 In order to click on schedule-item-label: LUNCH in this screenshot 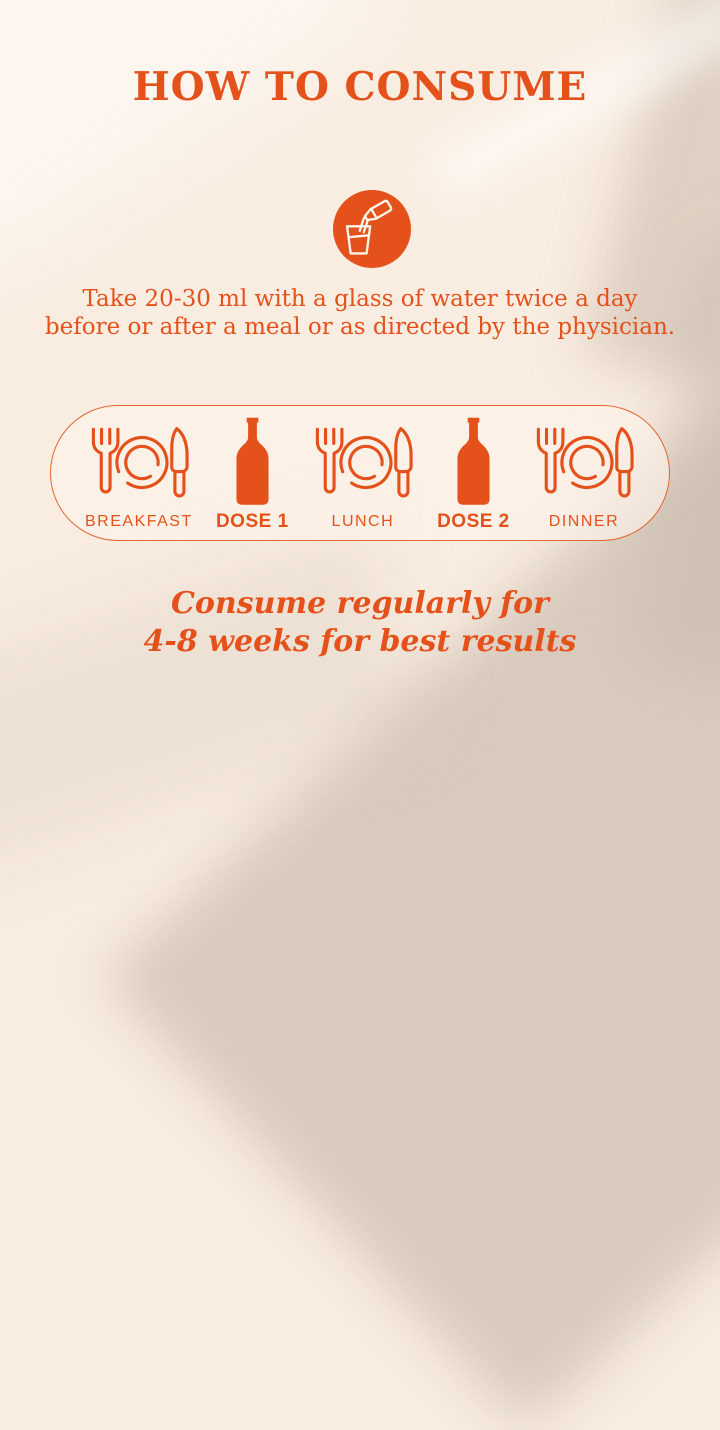, I will do `click(363, 521)`.